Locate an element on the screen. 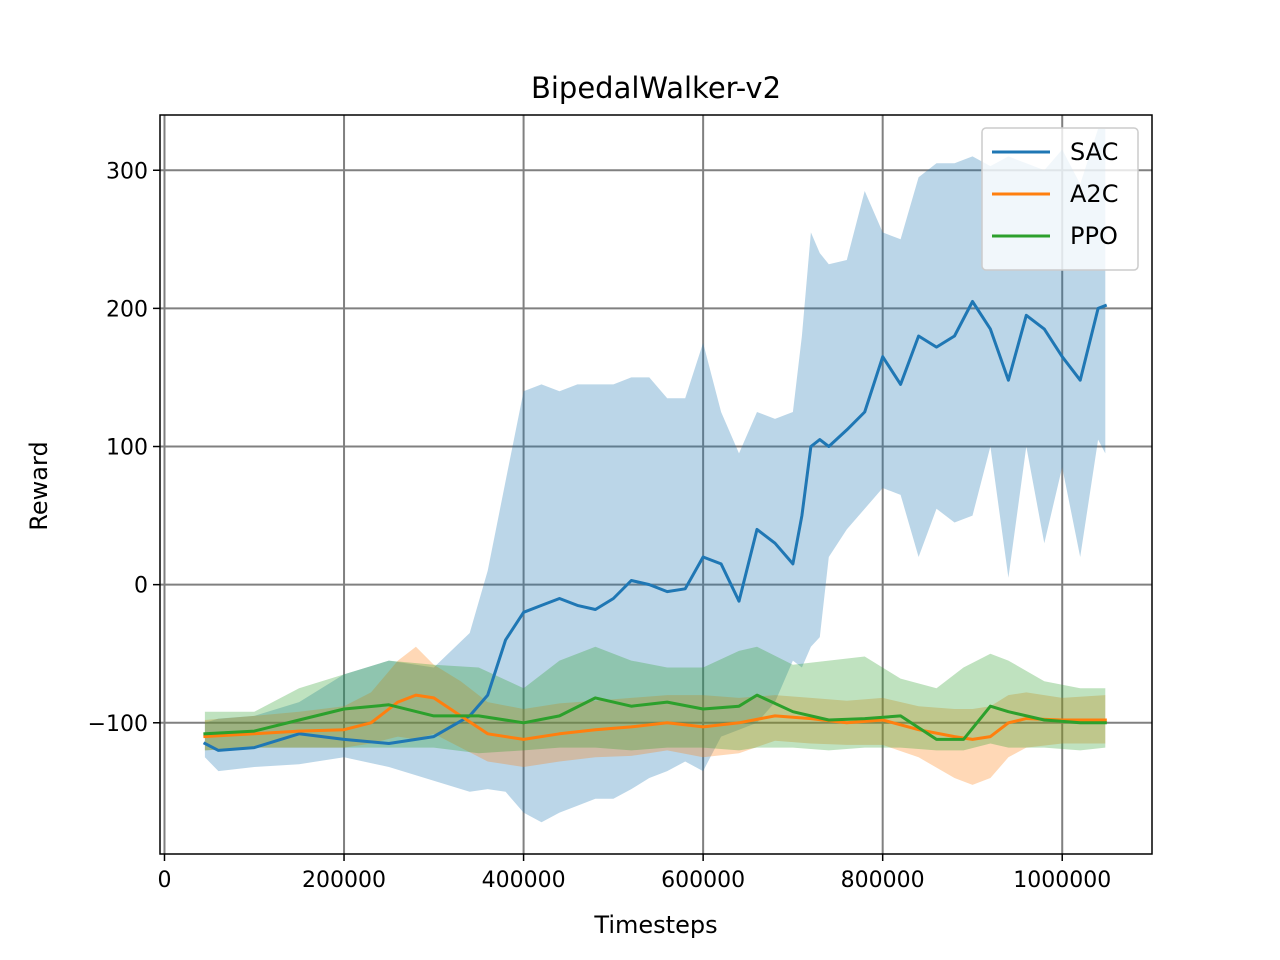  y-tick-label: 300 is located at coordinates (127, 171).